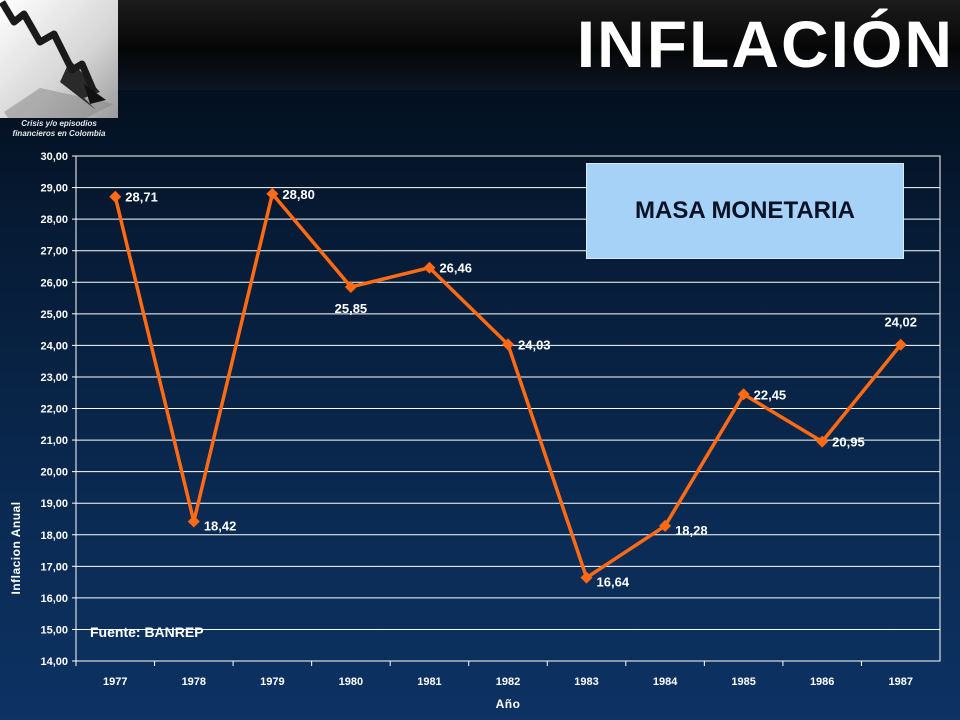 The width and height of the screenshot is (960, 720). What do you see at coordinates (54, 441) in the screenshot?
I see `y-tick-label: 21,00` at bounding box center [54, 441].